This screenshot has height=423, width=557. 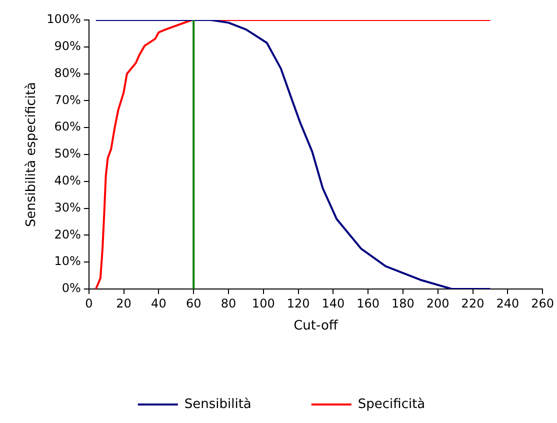 What do you see at coordinates (32, 154) in the screenshot?
I see `y-axis-title: Sensibilità especificità` at bounding box center [32, 154].